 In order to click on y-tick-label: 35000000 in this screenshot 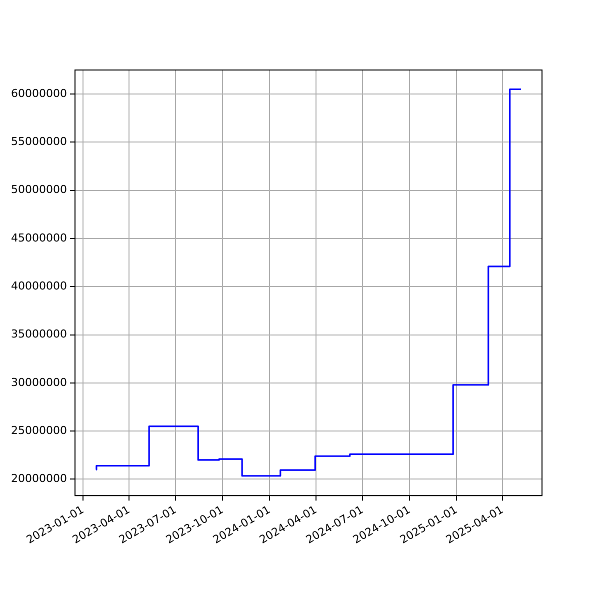, I will do `click(38, 334)`.